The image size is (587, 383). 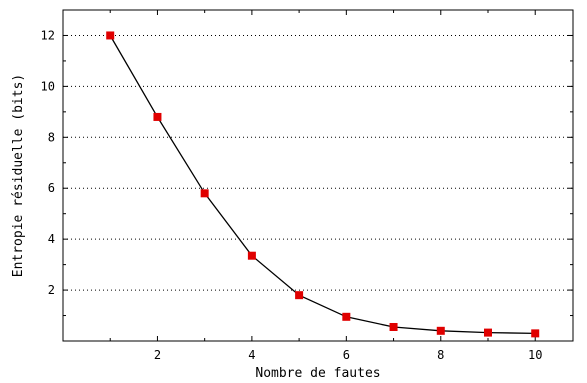 I want to click on x-tick-label-10: 10, so click(x=535, y=355).